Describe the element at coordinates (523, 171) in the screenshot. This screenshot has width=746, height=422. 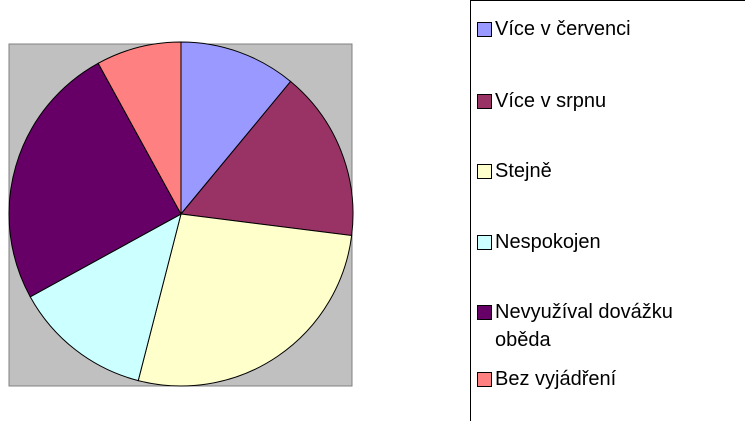
I see `legend-label: Stejně` at that location.